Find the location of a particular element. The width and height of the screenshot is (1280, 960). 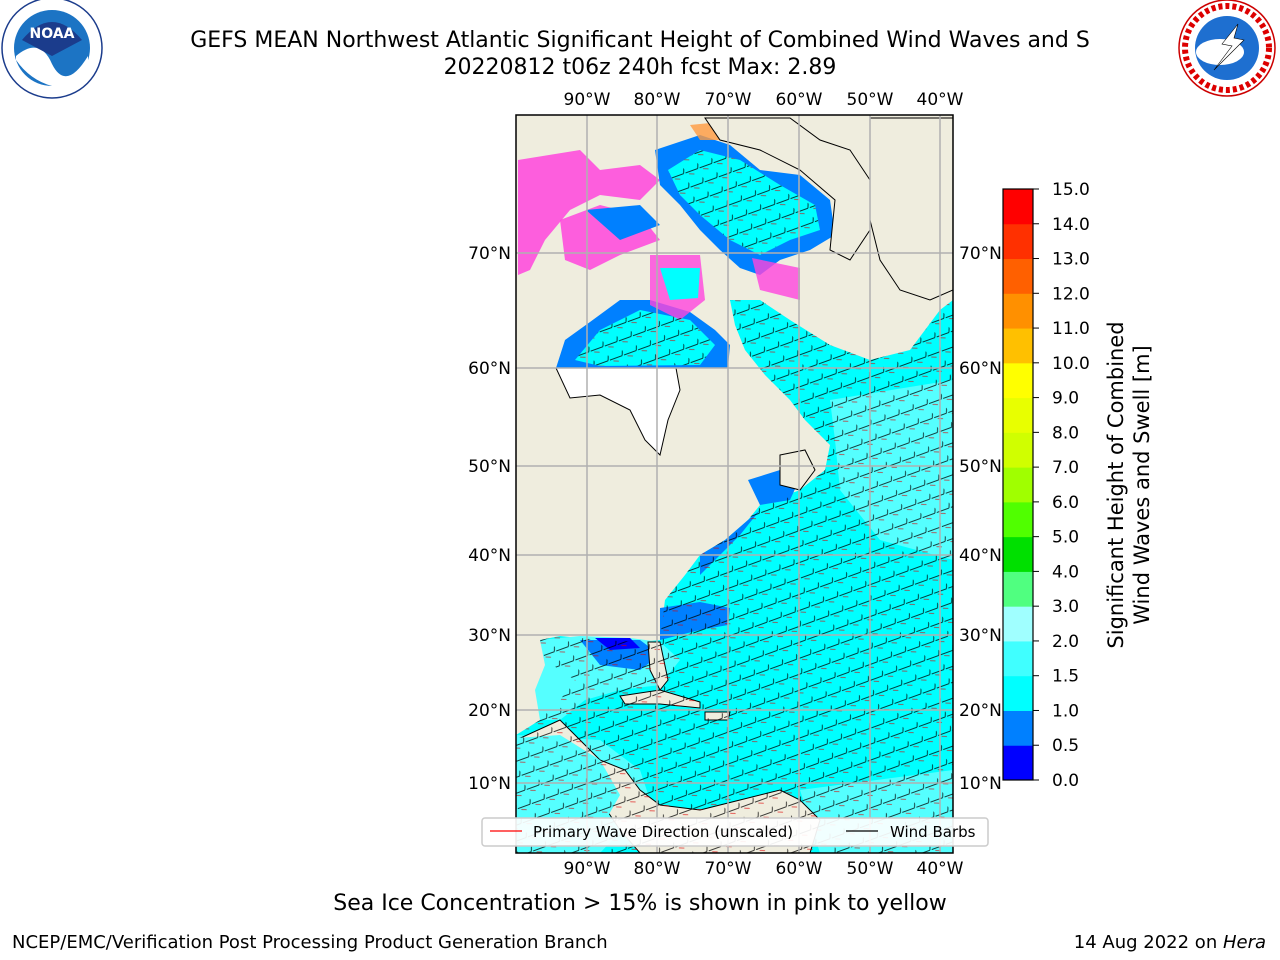

noaa-logo-text: NOAA is located at coordinates (52, 34).